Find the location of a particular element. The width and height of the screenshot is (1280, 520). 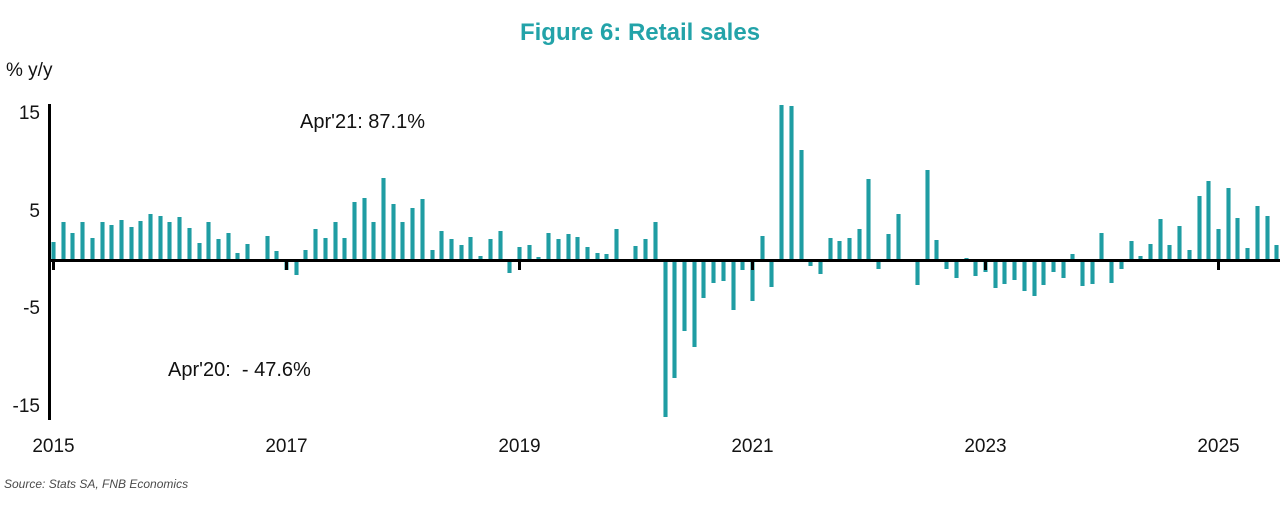

x-tick-2025 is located at coordinates (1218, 266).